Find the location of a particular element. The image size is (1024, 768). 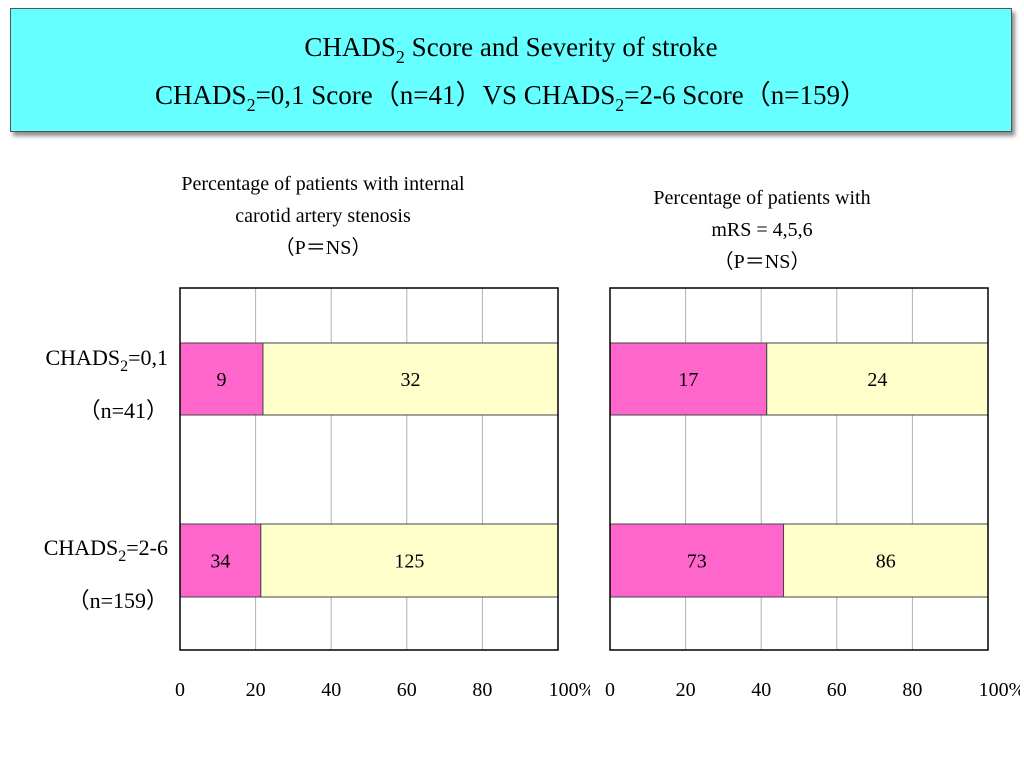

chart-2-title-line: mRS = 4,5,6 is located at coordinates (762, 230).